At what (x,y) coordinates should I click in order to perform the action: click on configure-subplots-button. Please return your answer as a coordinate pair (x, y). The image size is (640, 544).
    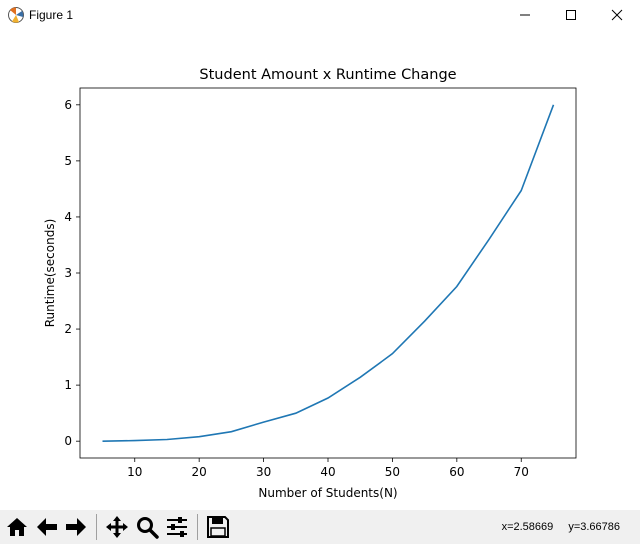
    Looking at the image, I should click on (177, 527).